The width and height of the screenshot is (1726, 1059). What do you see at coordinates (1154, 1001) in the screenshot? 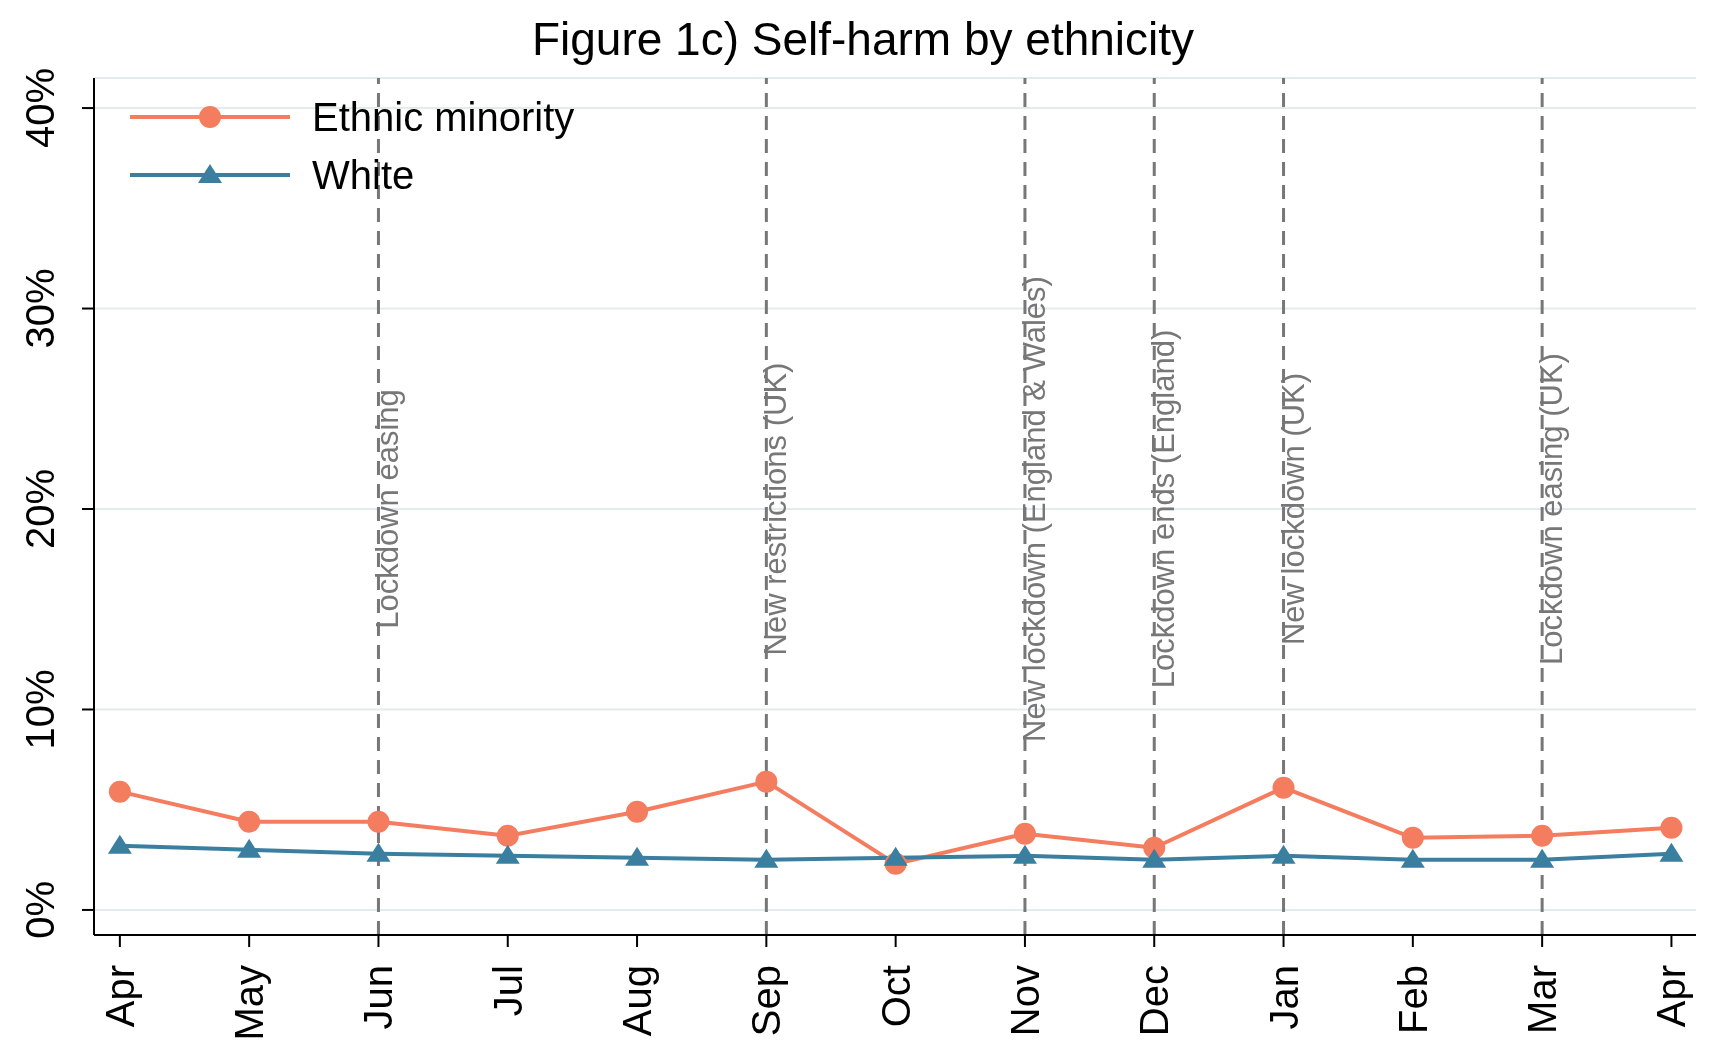
I see `x-tick-label: Dec` at bounding box center [1154, 1001].